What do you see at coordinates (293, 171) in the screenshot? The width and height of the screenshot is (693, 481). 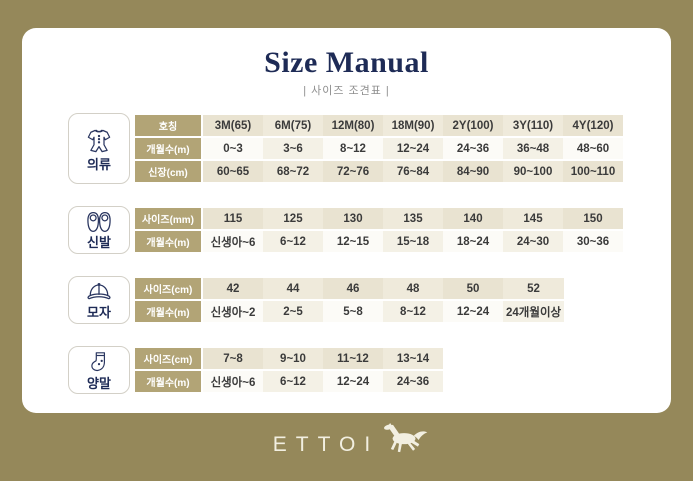 I see `size-cell: 68~72` at bounding box center [293, 171].